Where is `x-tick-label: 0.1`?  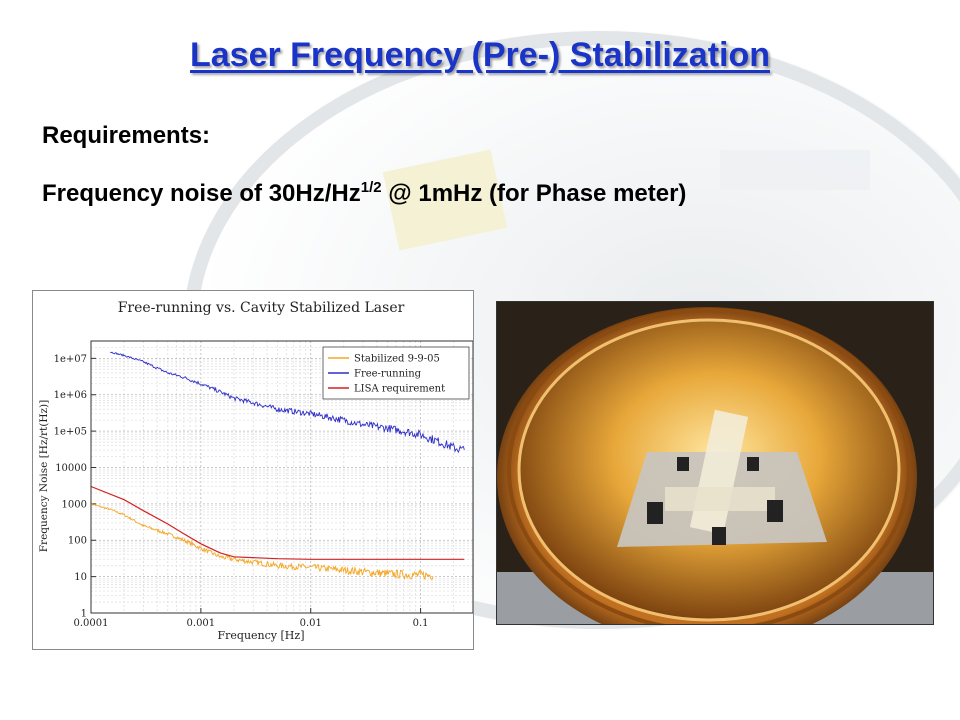 x-tick-label: 0.1 is located at coordinates (421, 623).